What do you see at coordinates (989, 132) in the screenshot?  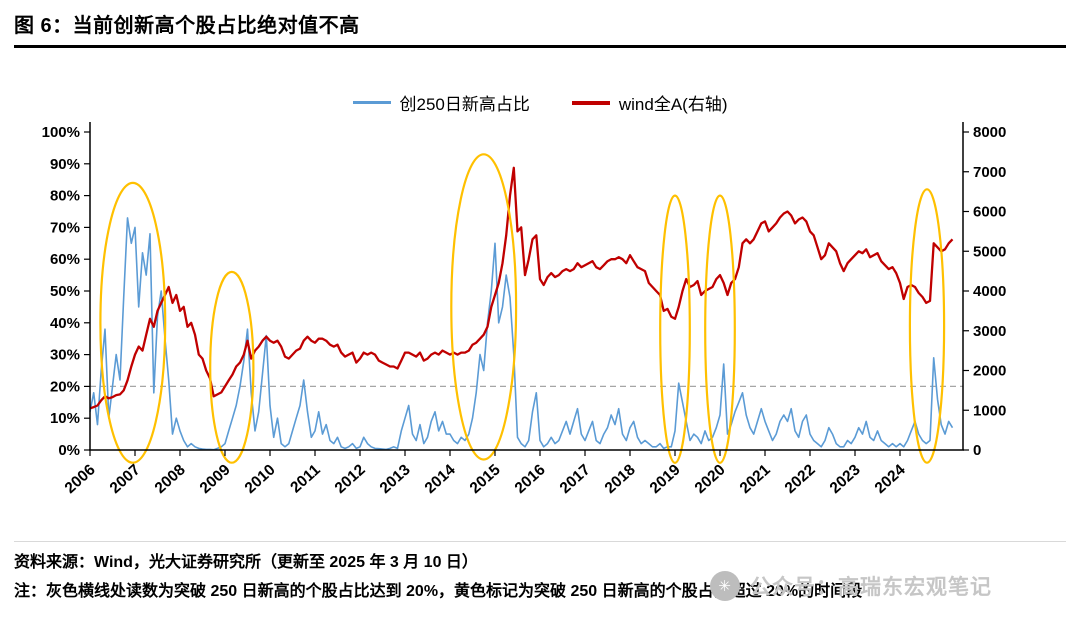 I see `right-tick-label: 8000` at bounding box center [989, 132].